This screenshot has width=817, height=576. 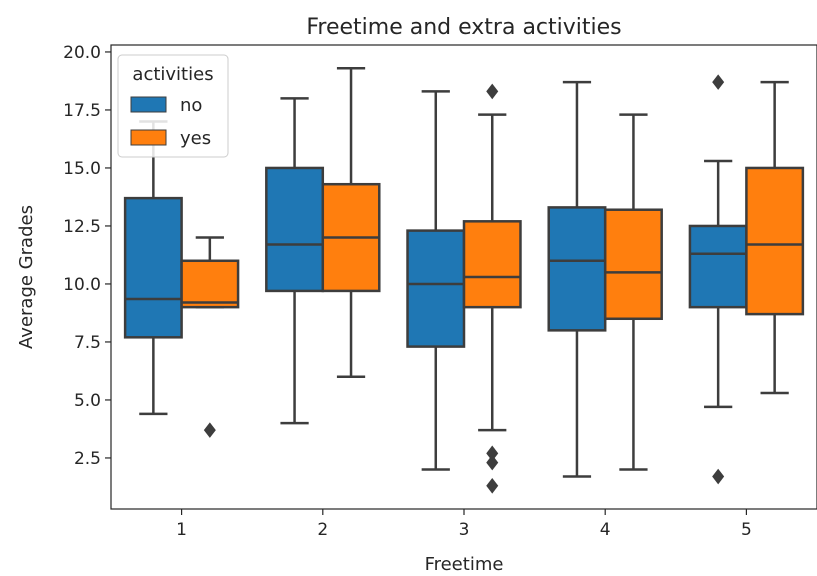 I want to click on y-tick-label: 7.5, so click(x=87, y=343).